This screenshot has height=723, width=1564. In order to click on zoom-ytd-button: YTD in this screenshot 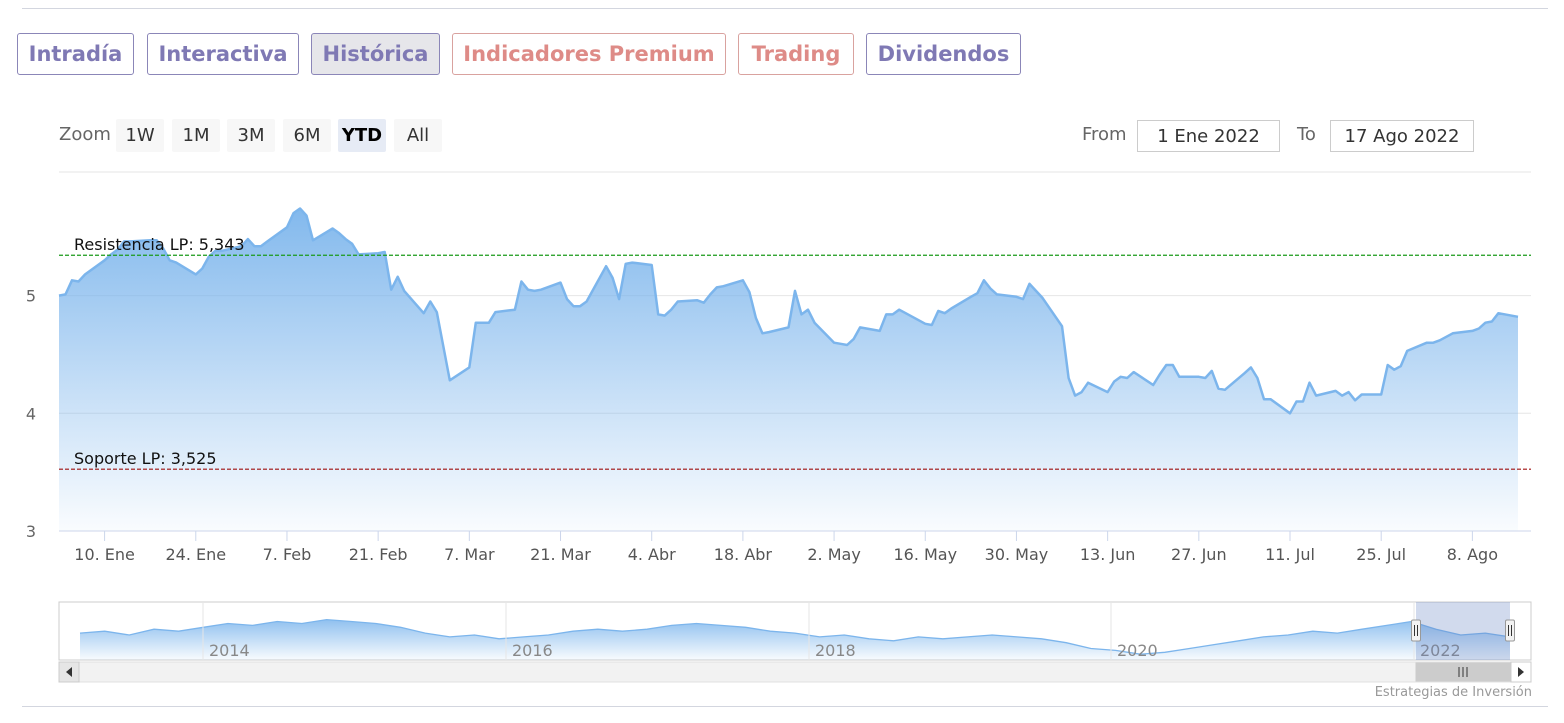, I will do `click(362, 135)`.